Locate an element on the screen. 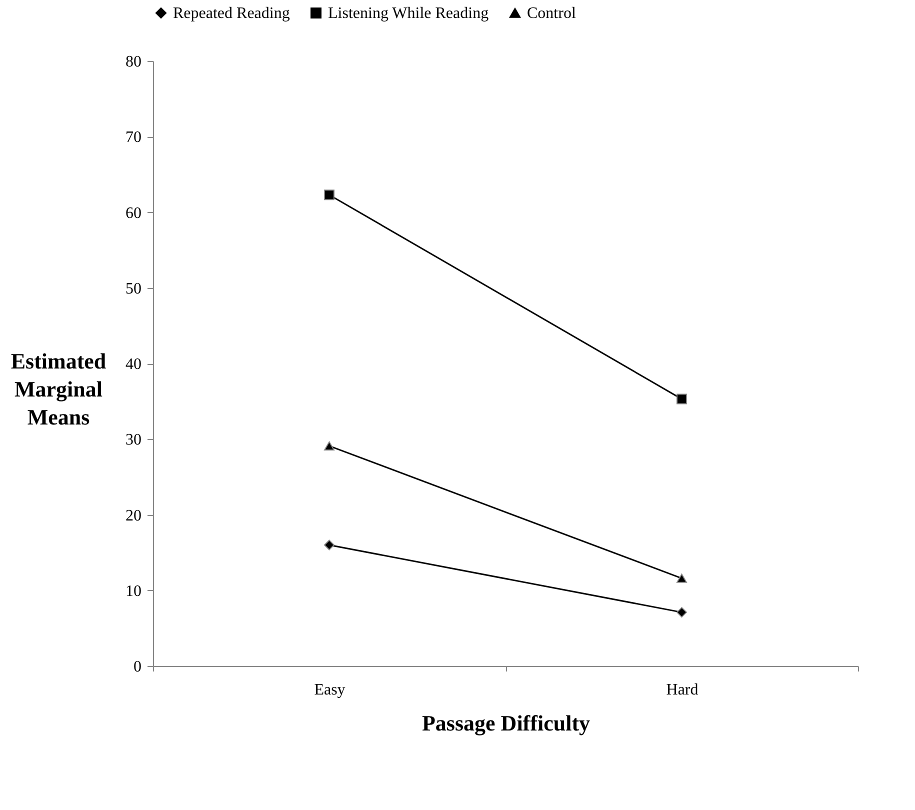 This screenshot has width=915, height=810. y-tick-label: 0 is located at coordinates (138, 667).